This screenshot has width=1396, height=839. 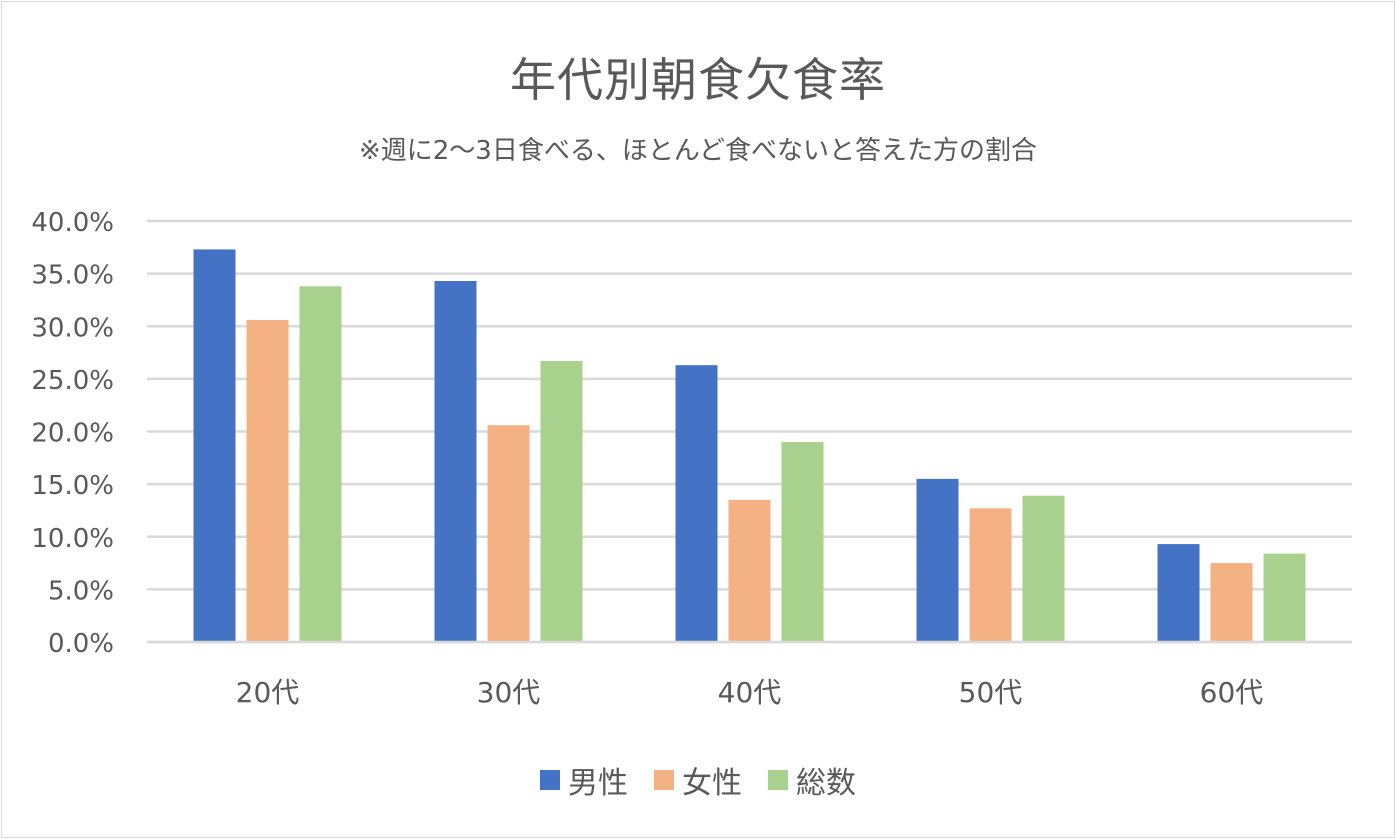 I want to click on legend-item-female: 女性, so click(x=698, y=780).